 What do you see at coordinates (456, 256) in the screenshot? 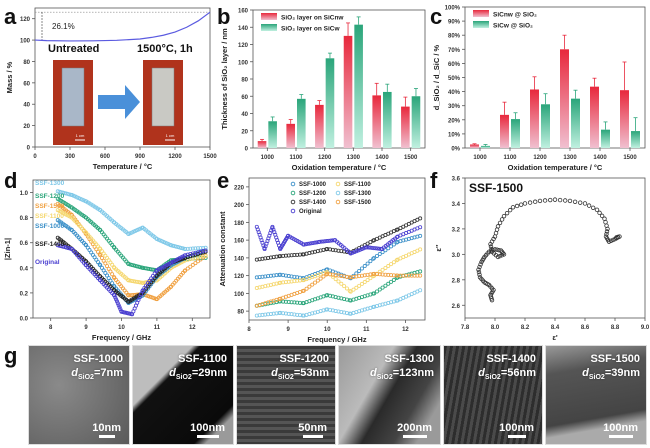
I see `y-tick-label: 3.0` at bounding box center [456, 256].